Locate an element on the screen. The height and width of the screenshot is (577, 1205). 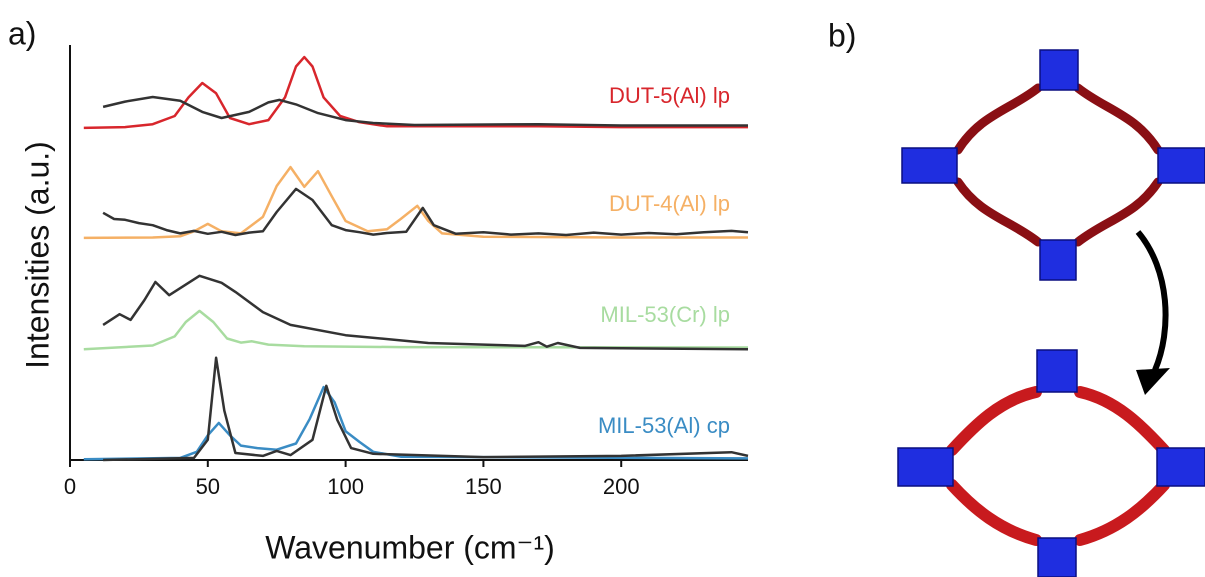
series-label: MIL-53(Cr) lp is located at coordinates (665, 314).